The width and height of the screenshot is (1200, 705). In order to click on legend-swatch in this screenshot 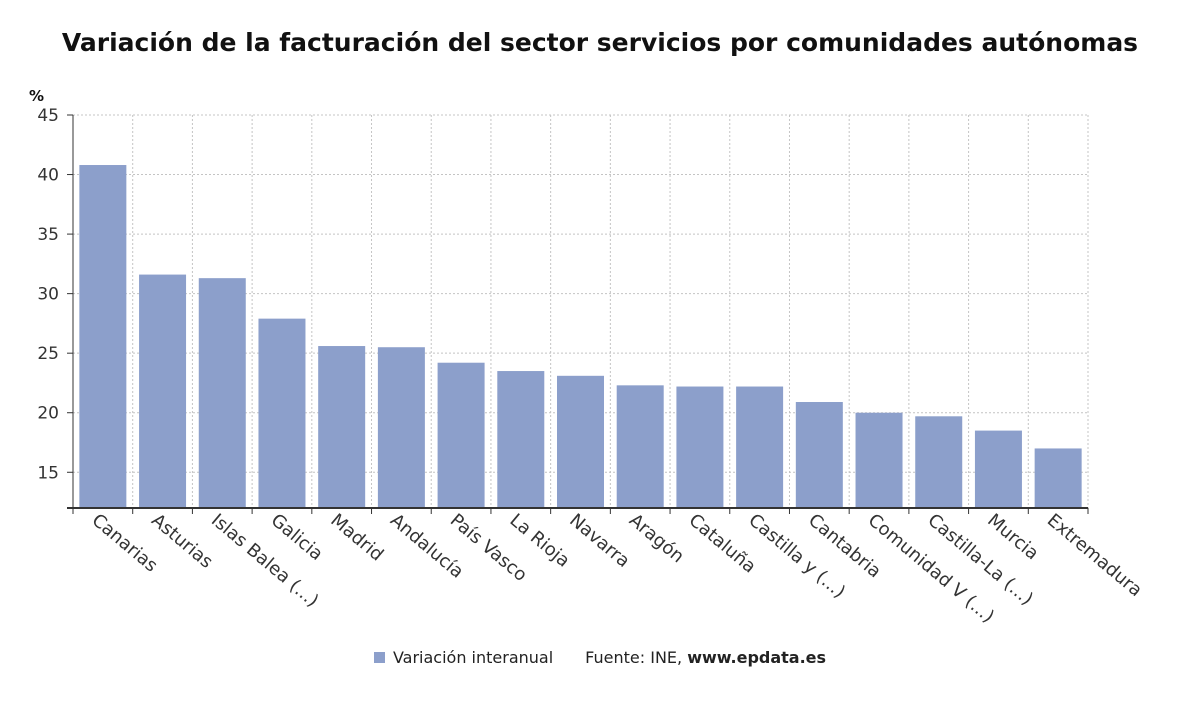, I will do `click(379, 657)`.